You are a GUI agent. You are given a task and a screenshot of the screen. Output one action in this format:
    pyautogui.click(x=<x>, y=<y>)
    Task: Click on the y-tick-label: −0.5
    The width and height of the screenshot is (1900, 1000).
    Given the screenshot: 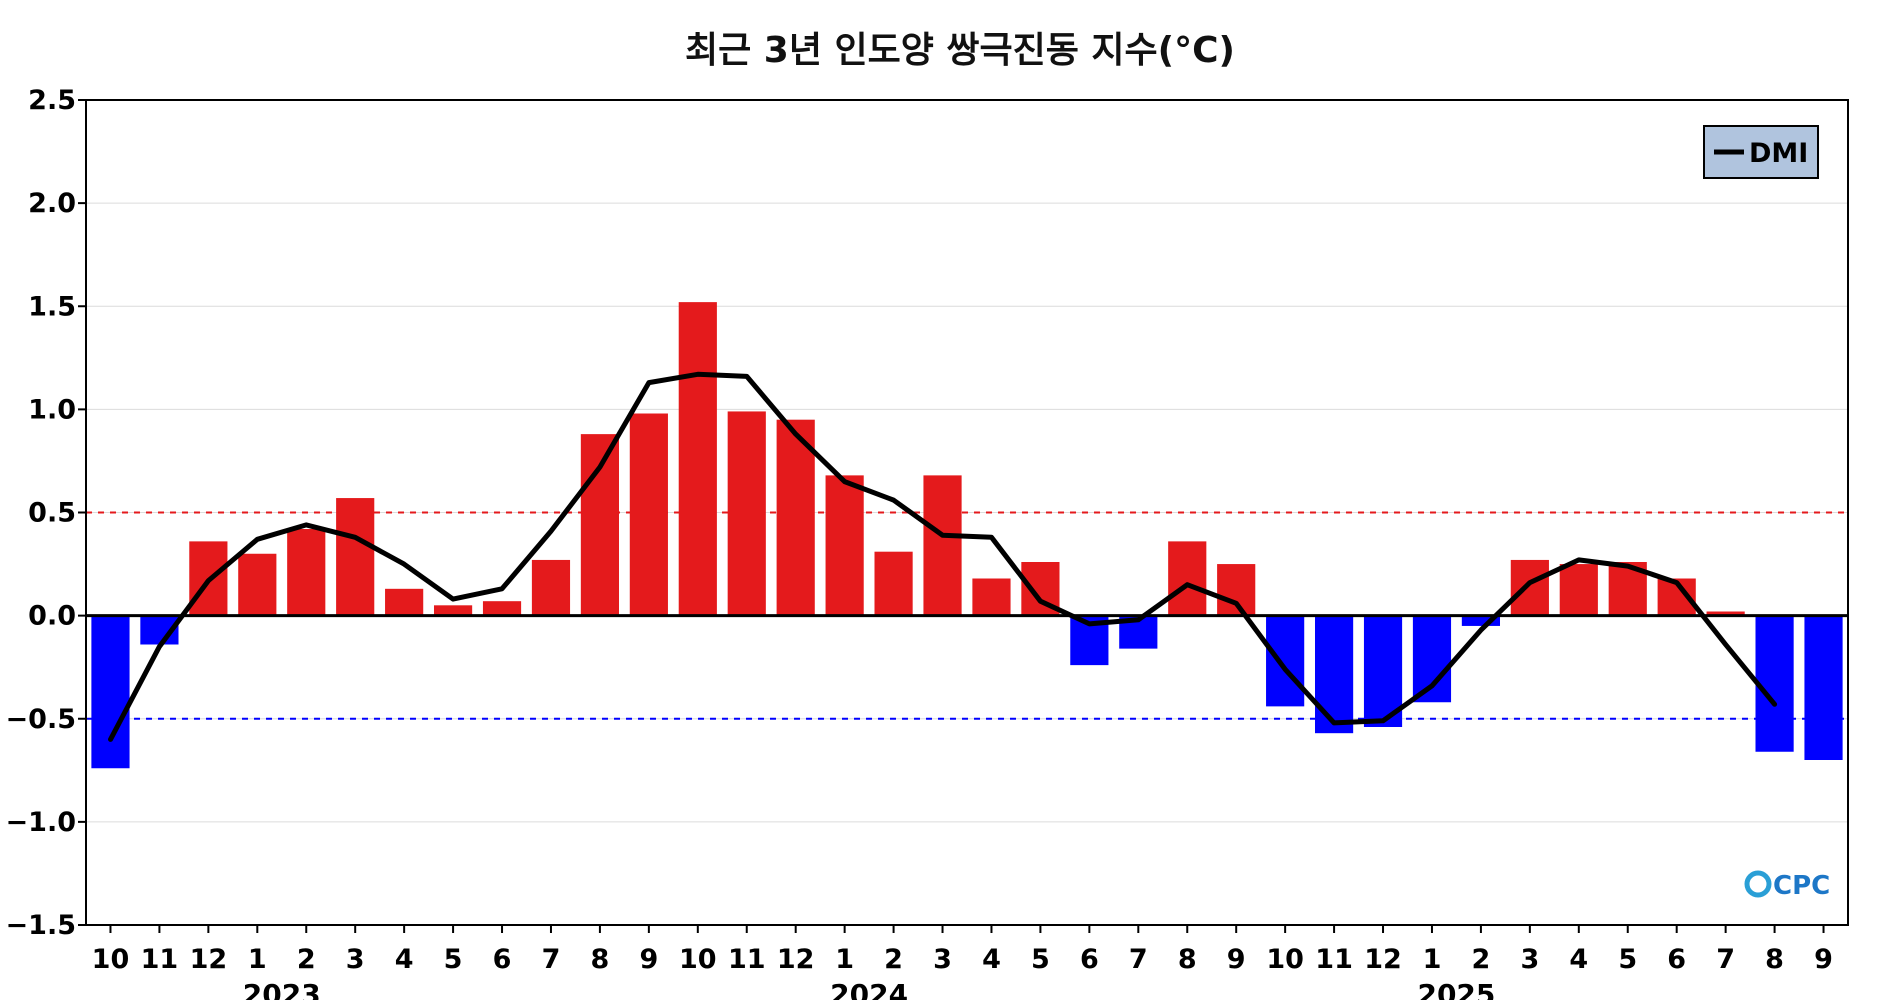 What is the action you would take?
    pyautogui.click(x=41, y=719)
    